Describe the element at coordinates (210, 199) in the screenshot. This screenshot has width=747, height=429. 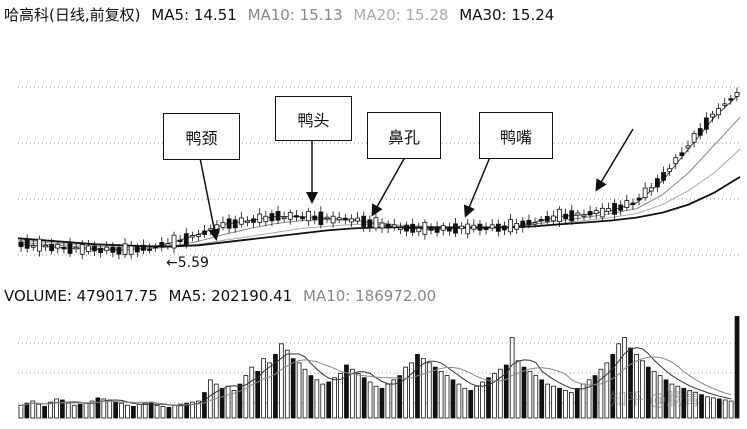
I see `arrow-neck` at that location.